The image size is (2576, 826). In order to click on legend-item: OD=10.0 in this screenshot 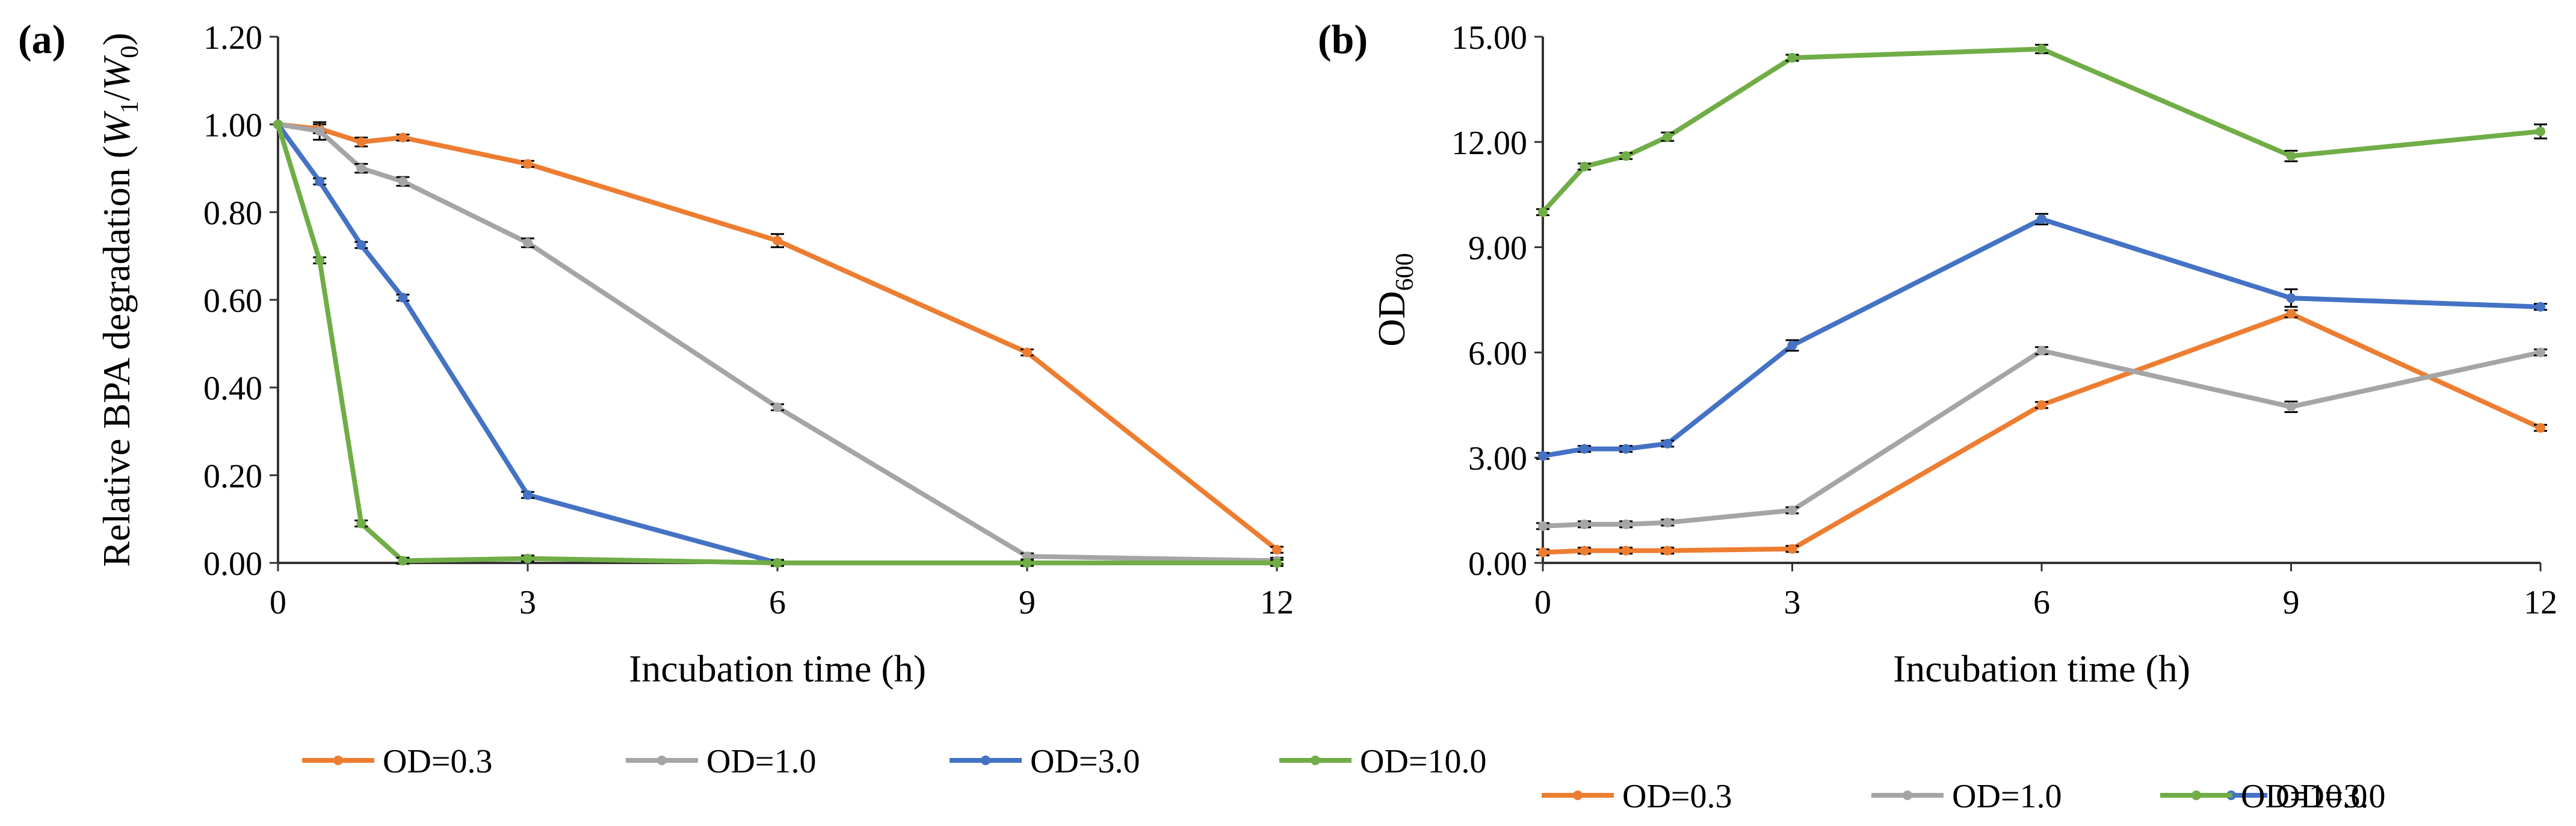, I will do `click(1382, 761)`.